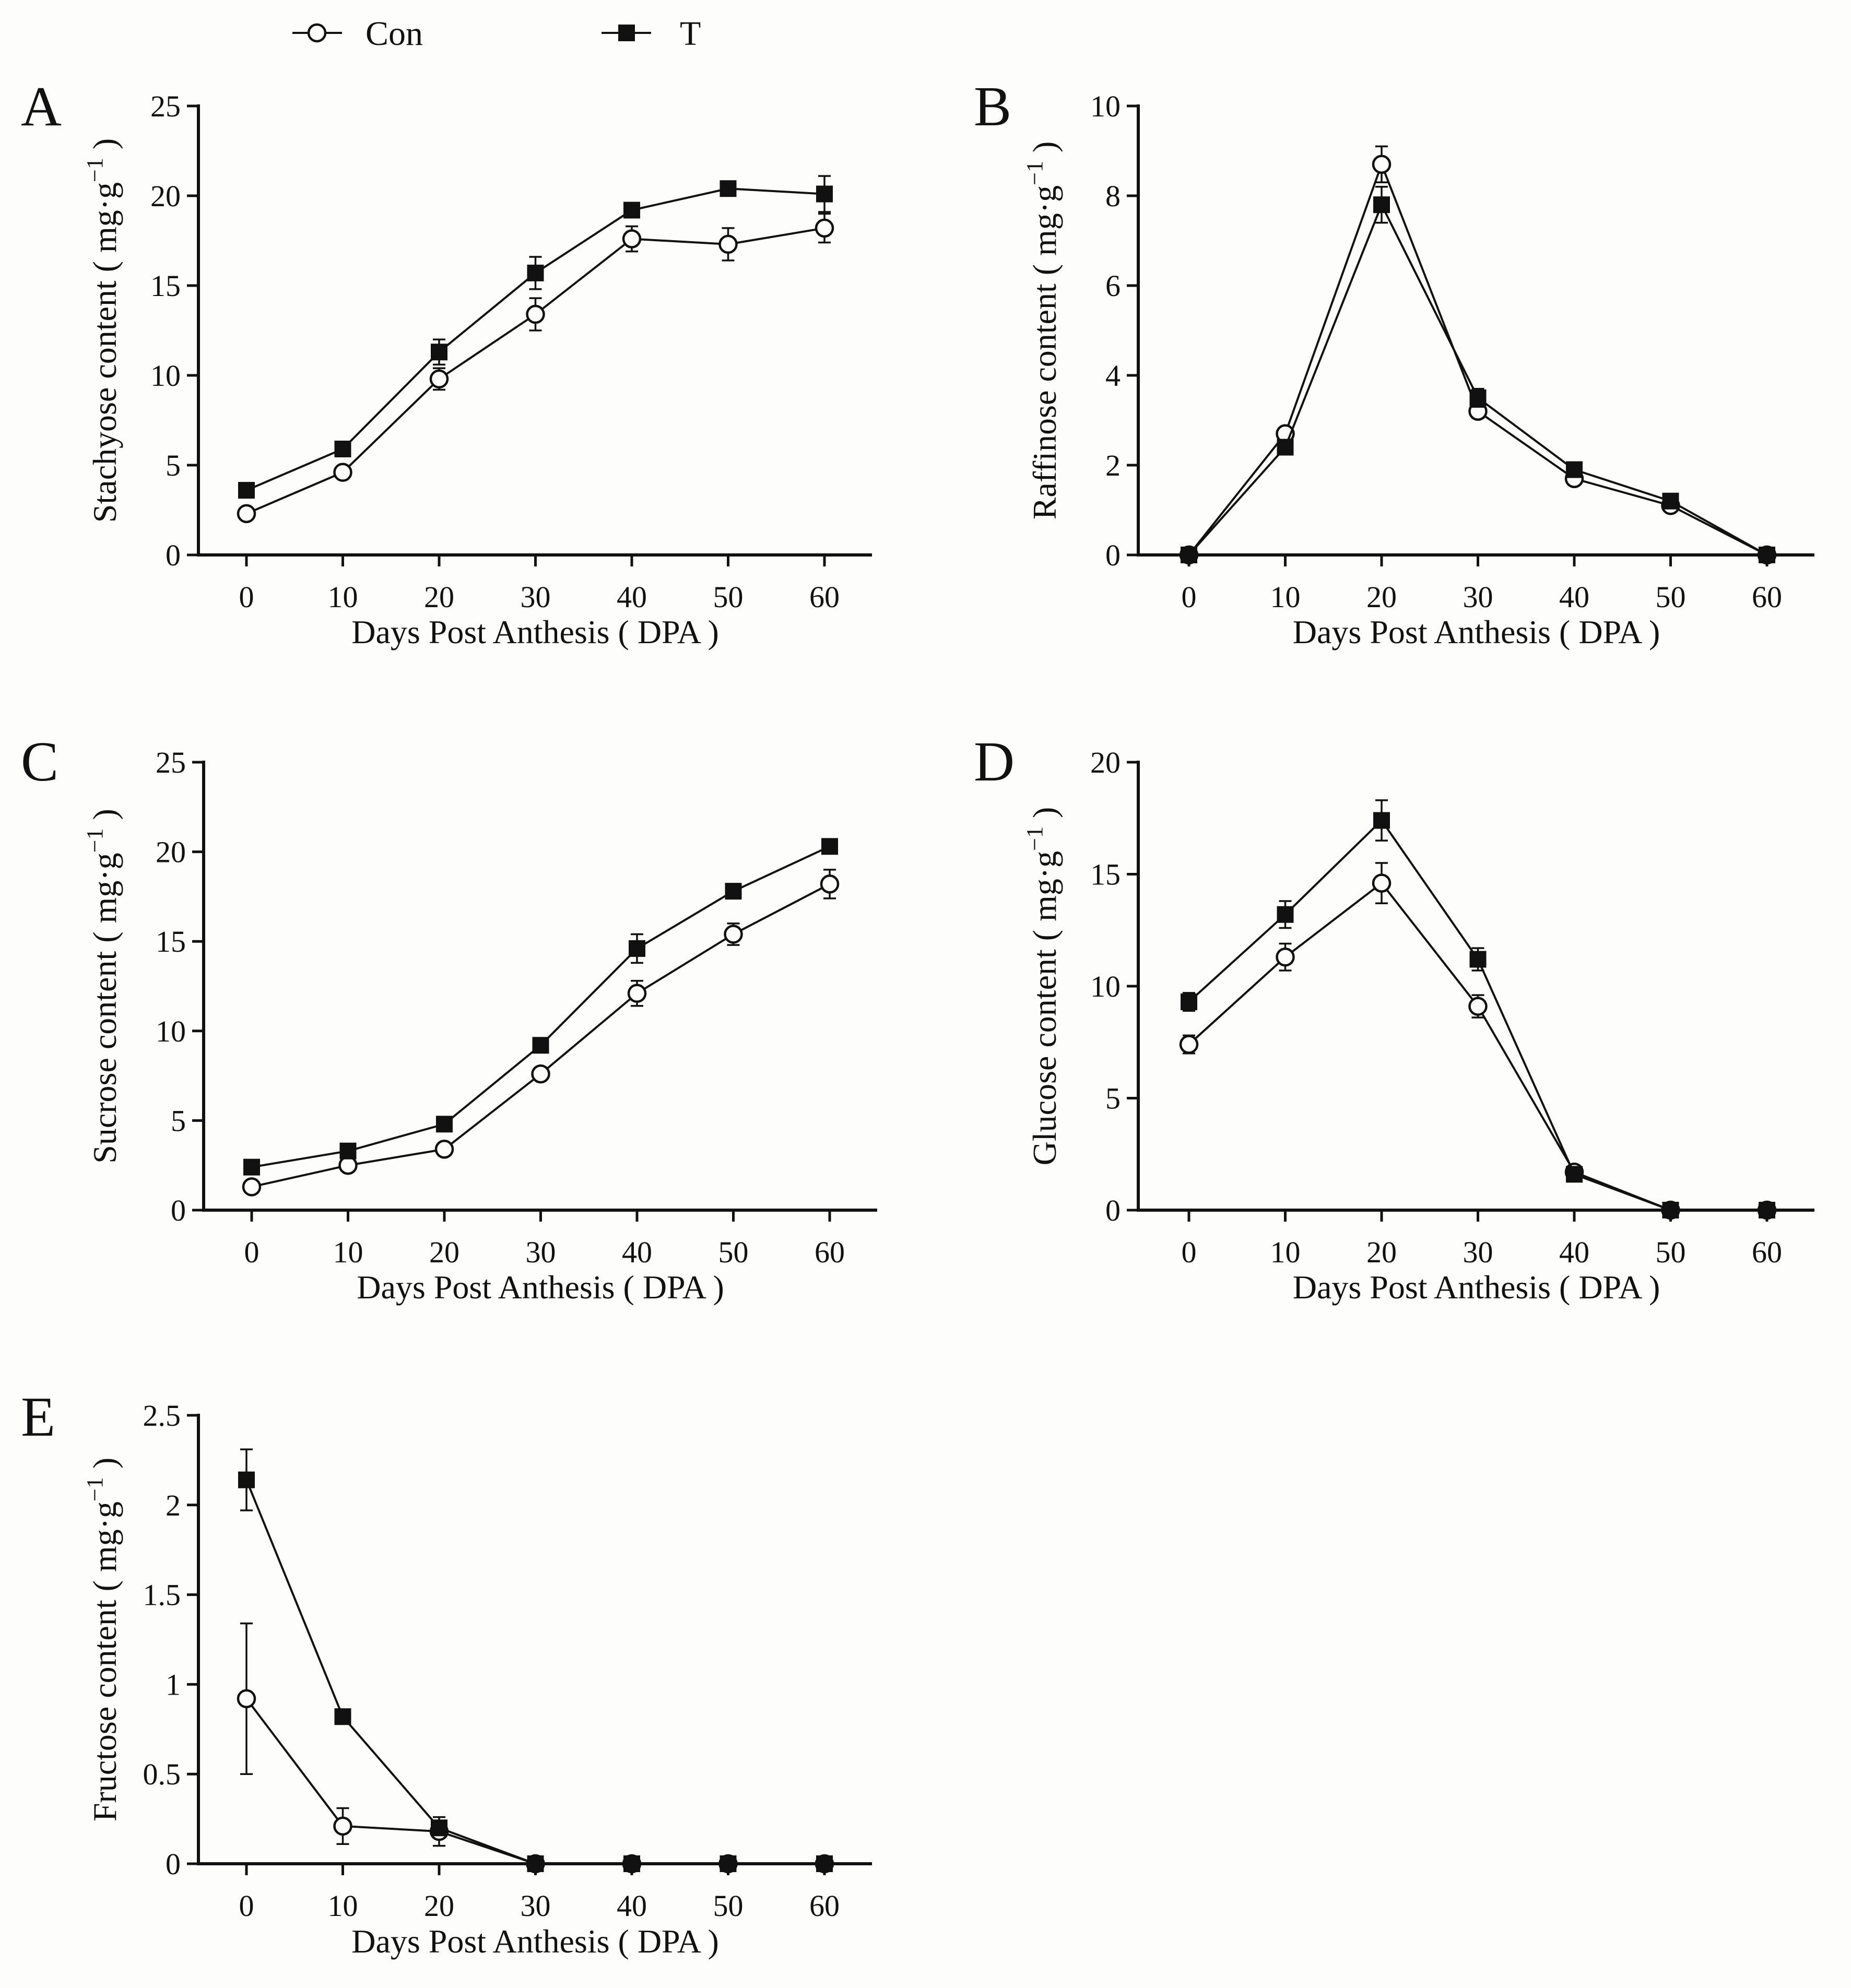 The width and height of the screenshot is (1851, 1988). Describe the element at coordinates (1035, 838) in the screenshot. I see `y-axis-title-sup-d: −1` at that location.